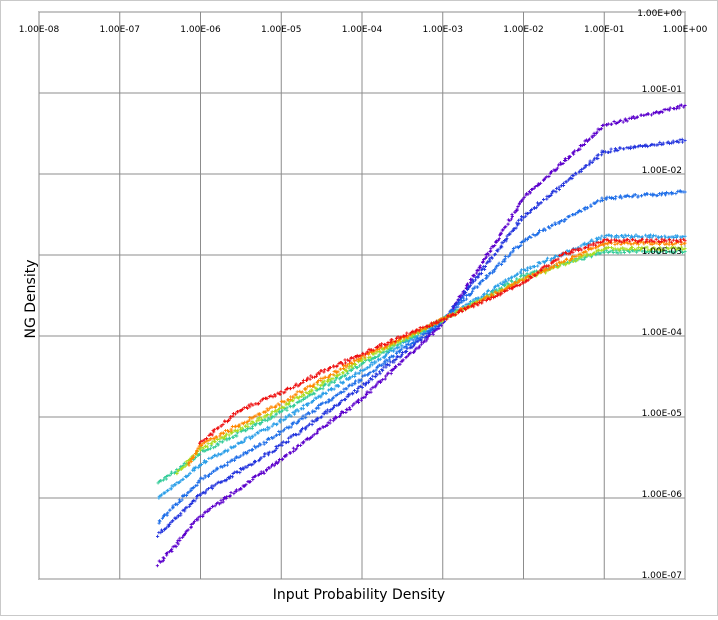  What do you see at coordinates (359, 595) in the screenshot?
I see `x-axis-label: Input Probability Density` at bounding box center [359, 595].